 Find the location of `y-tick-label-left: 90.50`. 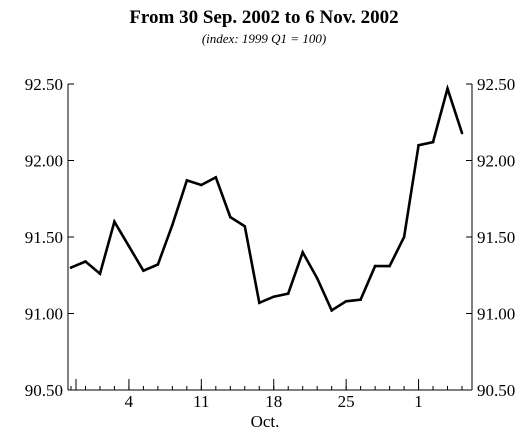

y-tick-label-left: 90.50 is located at coordinates (44, 390).